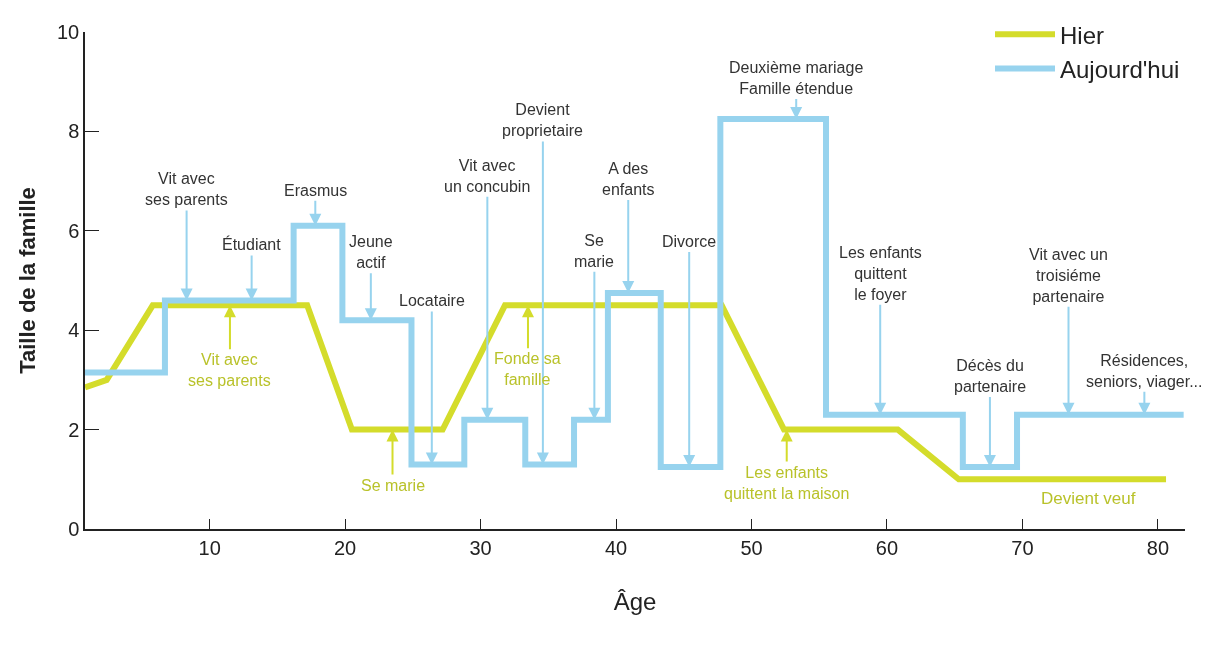 This screenshot has width=1211, height=655. What do you see at coordinates (74, 330) in the screenshot?
I see `y-tick-label: 4` at bounding box center [74, 330].